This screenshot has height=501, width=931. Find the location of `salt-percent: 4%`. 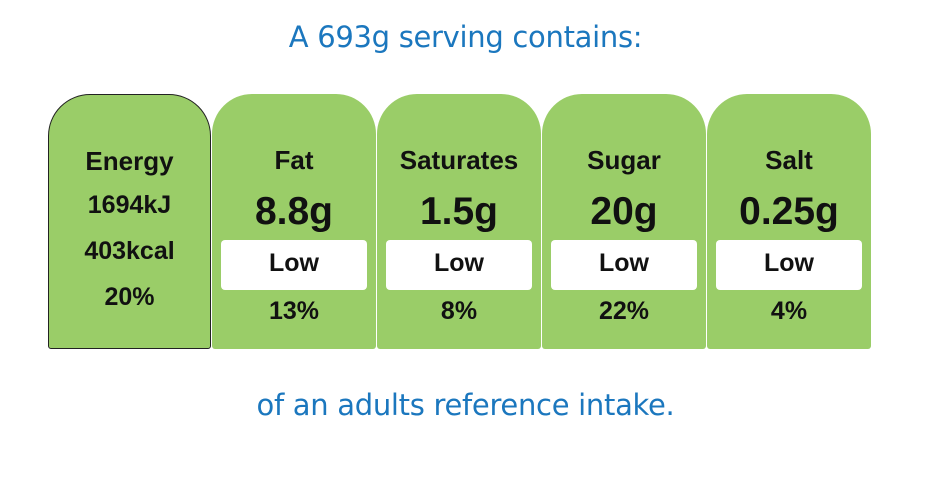

salt-percent: 4% is located at coordinates (789, 311).